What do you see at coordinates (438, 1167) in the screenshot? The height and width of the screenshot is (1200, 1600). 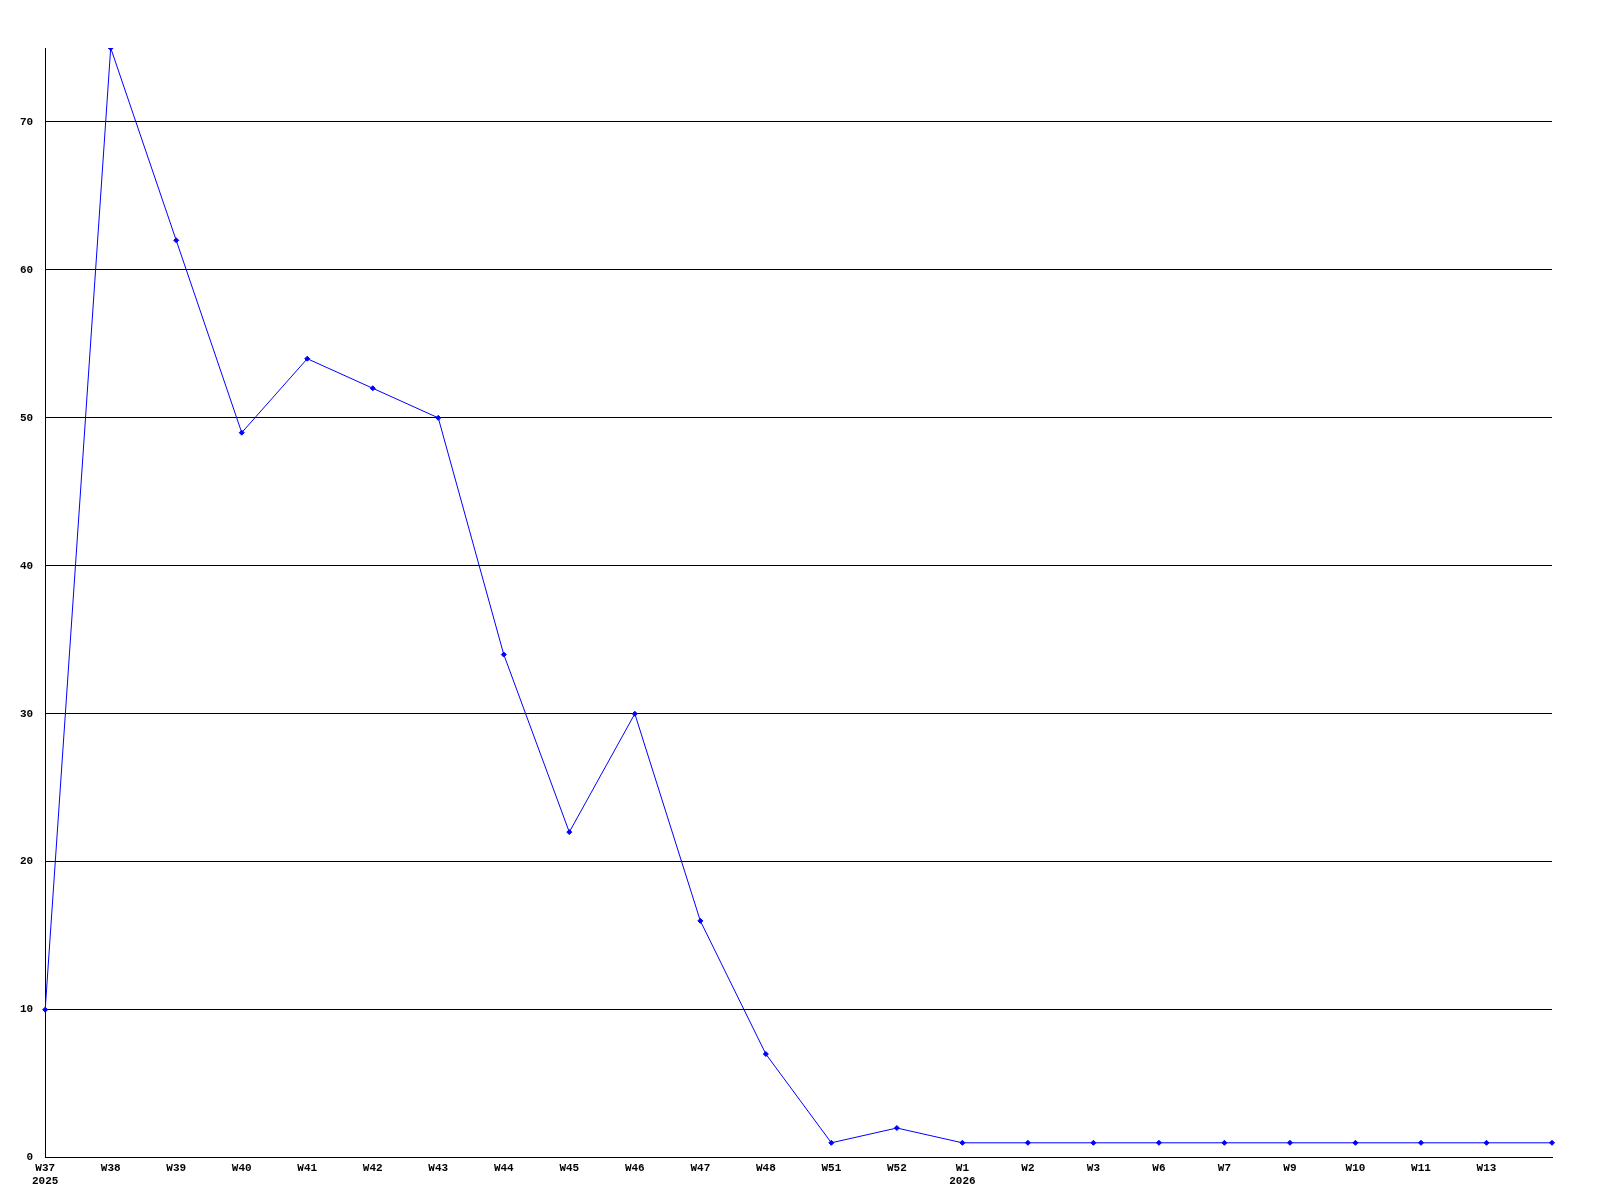 I see `x-tick-label: W43` at bounding box center [438, 1167].